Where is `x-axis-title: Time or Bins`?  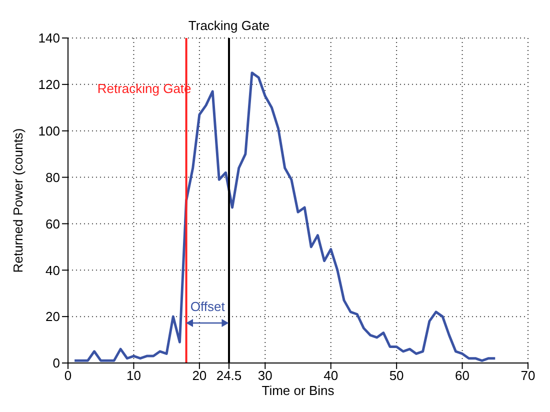 x-axis-title: Time or Bins is located at coordinates (298, 390).